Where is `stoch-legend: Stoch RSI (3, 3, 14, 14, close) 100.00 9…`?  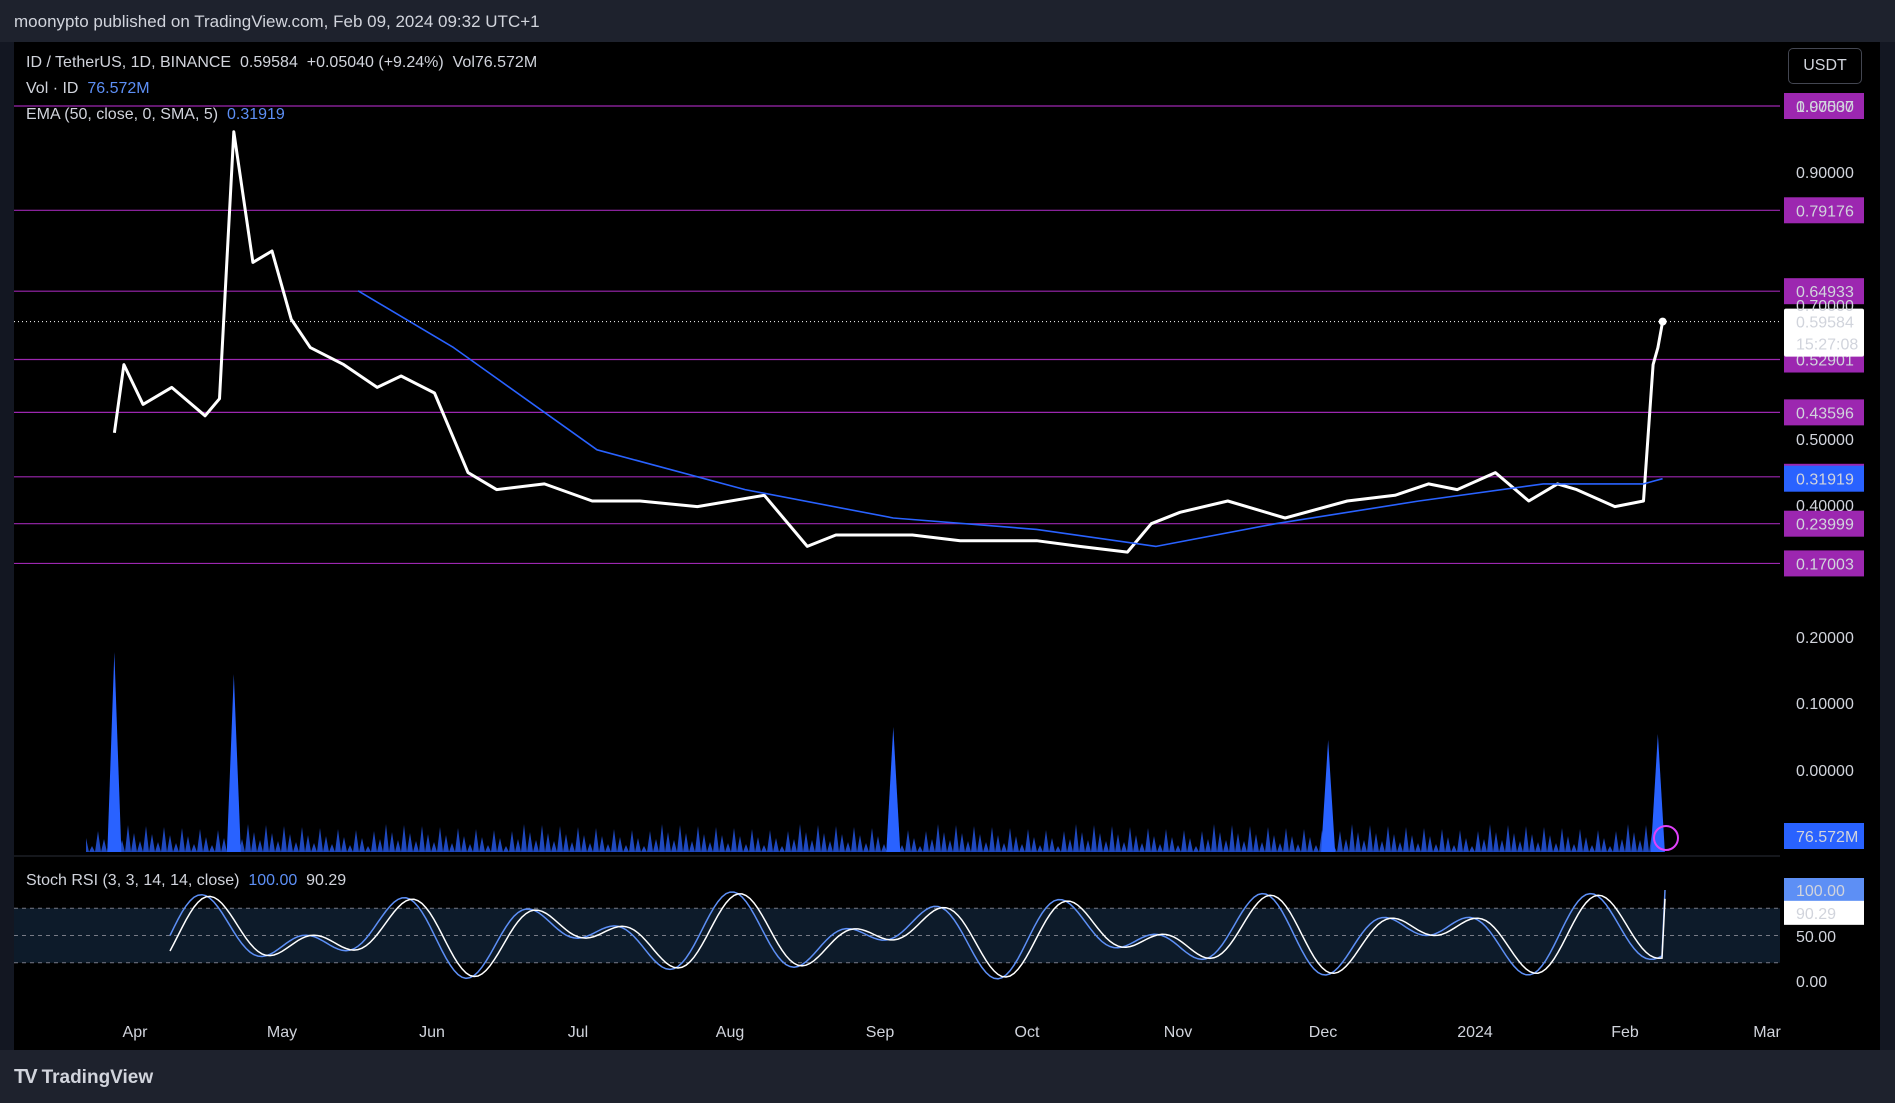
stoch-legend: Stoch RSI (3, 3, 14, 14, close) 100.00 9… is located at coordinates (186, 881).